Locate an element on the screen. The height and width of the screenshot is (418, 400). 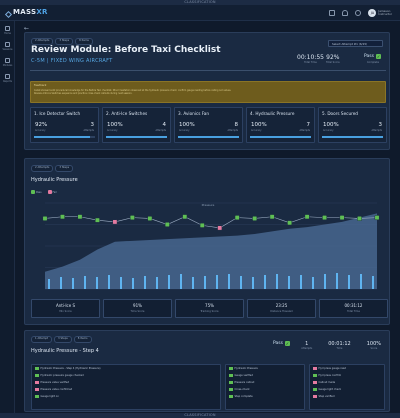
list-item: Hyd press confirm is located at coordinates (347, 375).